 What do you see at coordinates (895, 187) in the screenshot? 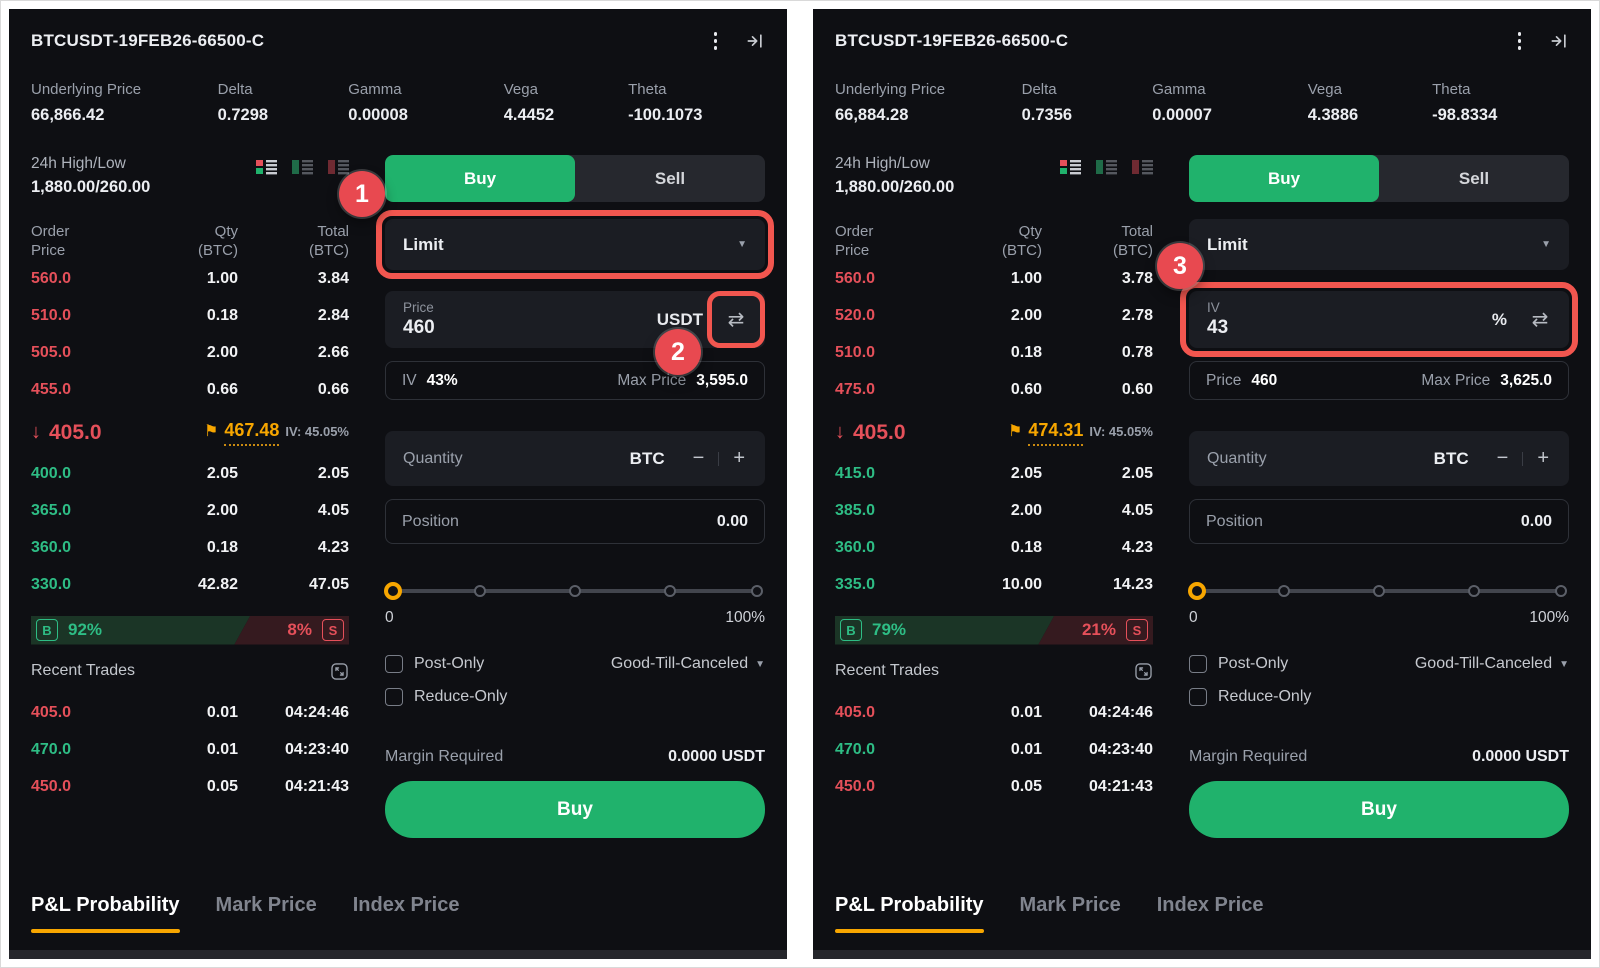
I see `high-low-value: 1,880.00/260.00` at bounding box center [895, 187].